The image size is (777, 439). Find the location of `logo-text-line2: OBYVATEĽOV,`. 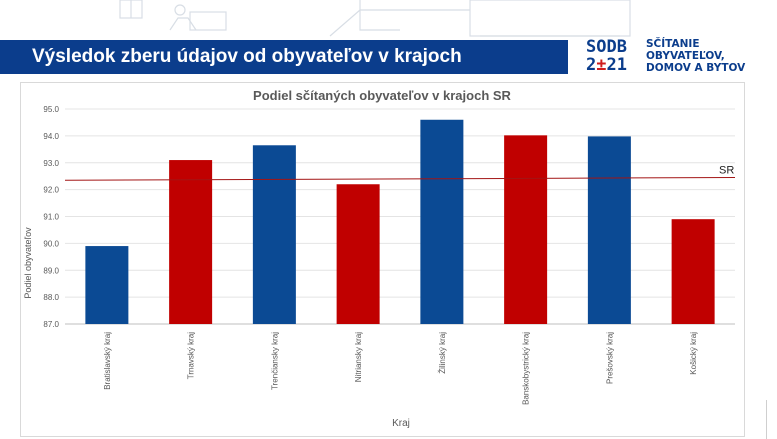

logo-text-line2: OBYVATEĽOV, is located at coordinates (685, 56).